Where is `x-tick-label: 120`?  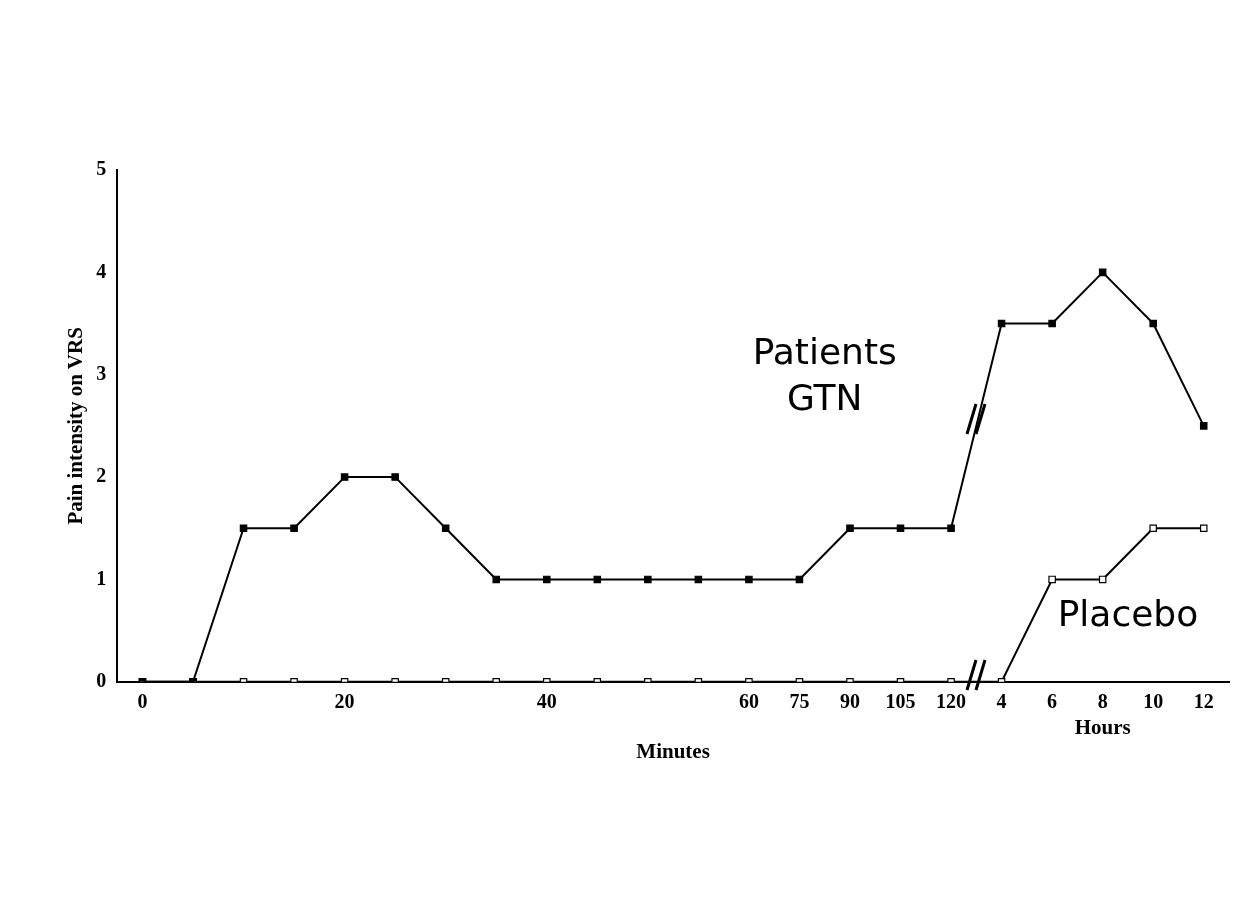
x-tick-label: 120 is located at coordinates (951, 700).